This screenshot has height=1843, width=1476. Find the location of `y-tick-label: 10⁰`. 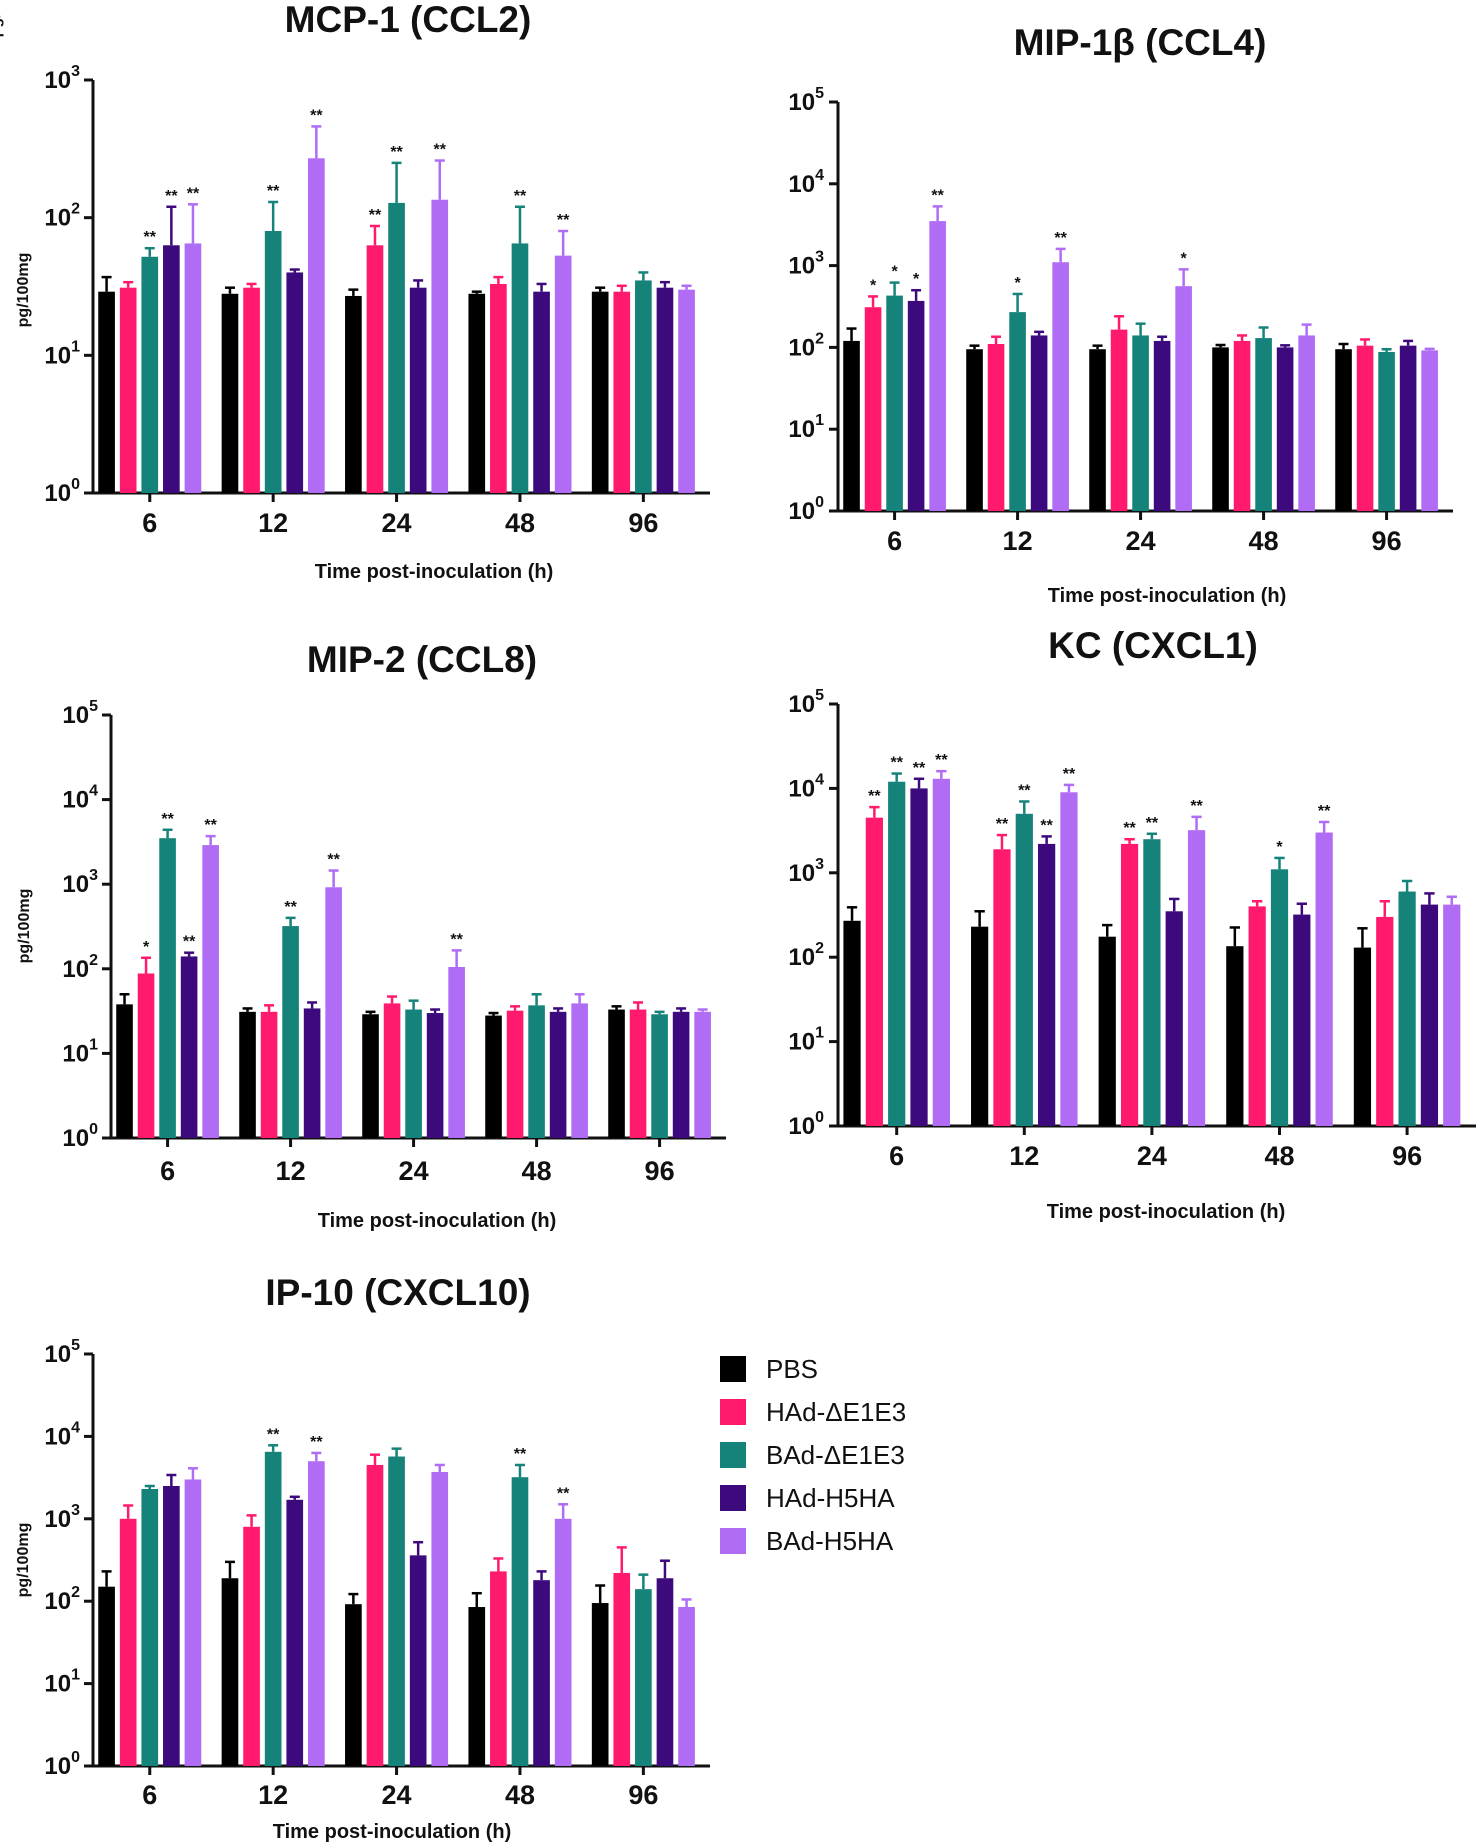

y-tick-label: 10⁰ is located at coordinates (806, 509).